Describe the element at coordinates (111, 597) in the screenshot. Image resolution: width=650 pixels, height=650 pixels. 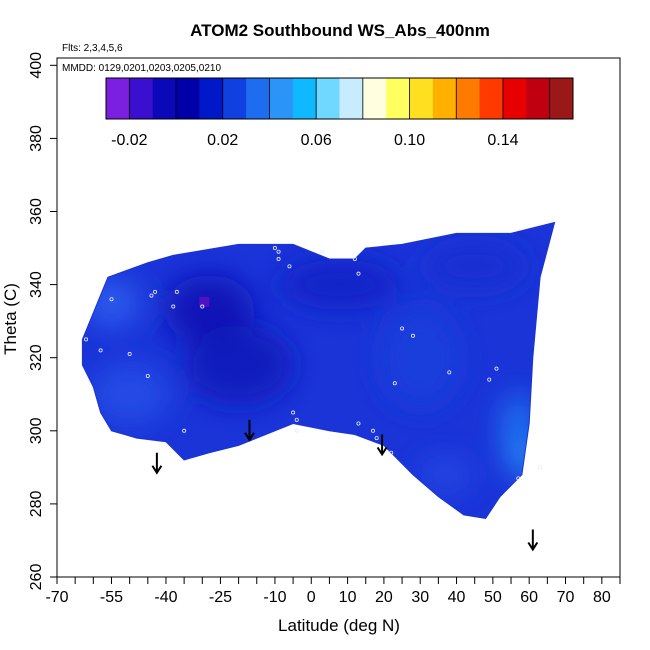
I see `x-tick-label: -55` at that location.